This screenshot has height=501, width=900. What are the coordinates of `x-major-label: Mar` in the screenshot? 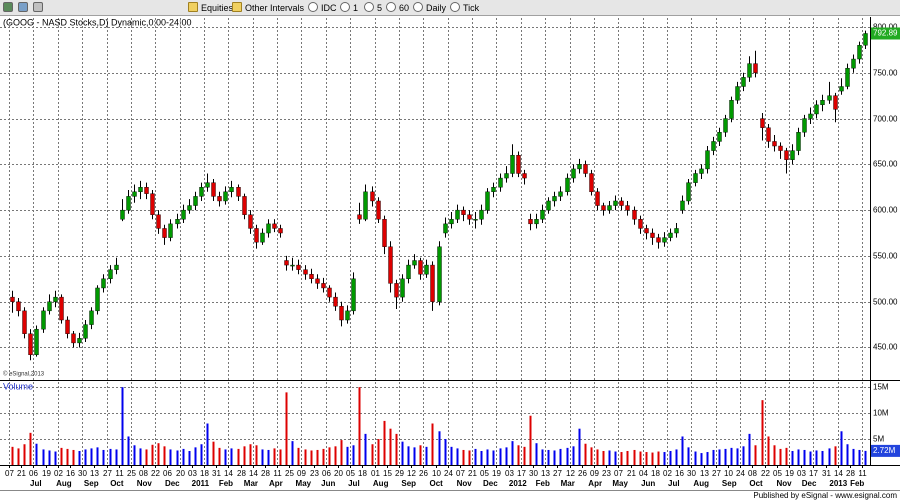 It's located at (568, 483).